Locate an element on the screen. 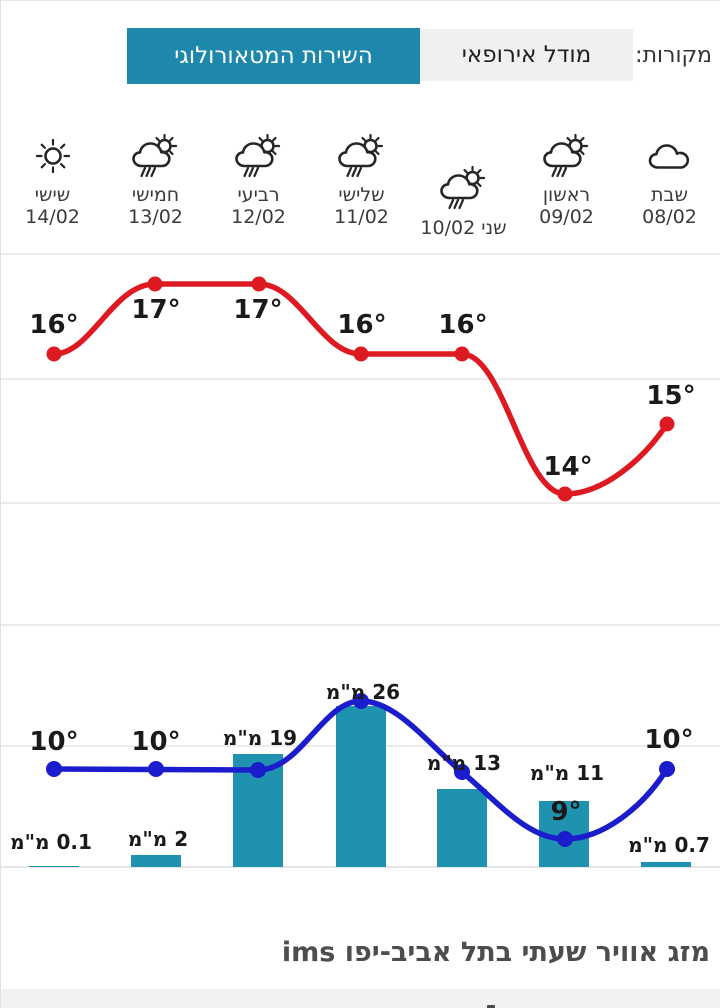  tab-label: השירות המטאורולוגי is located at coordinates (273, 56).